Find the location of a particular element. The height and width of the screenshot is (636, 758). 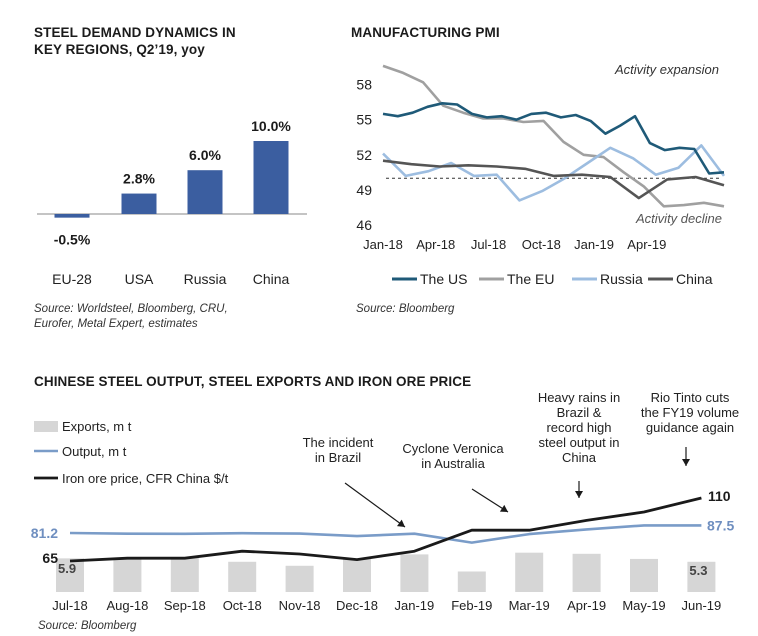

x-tick-label: May-19 is located at coordinates (643, 605).